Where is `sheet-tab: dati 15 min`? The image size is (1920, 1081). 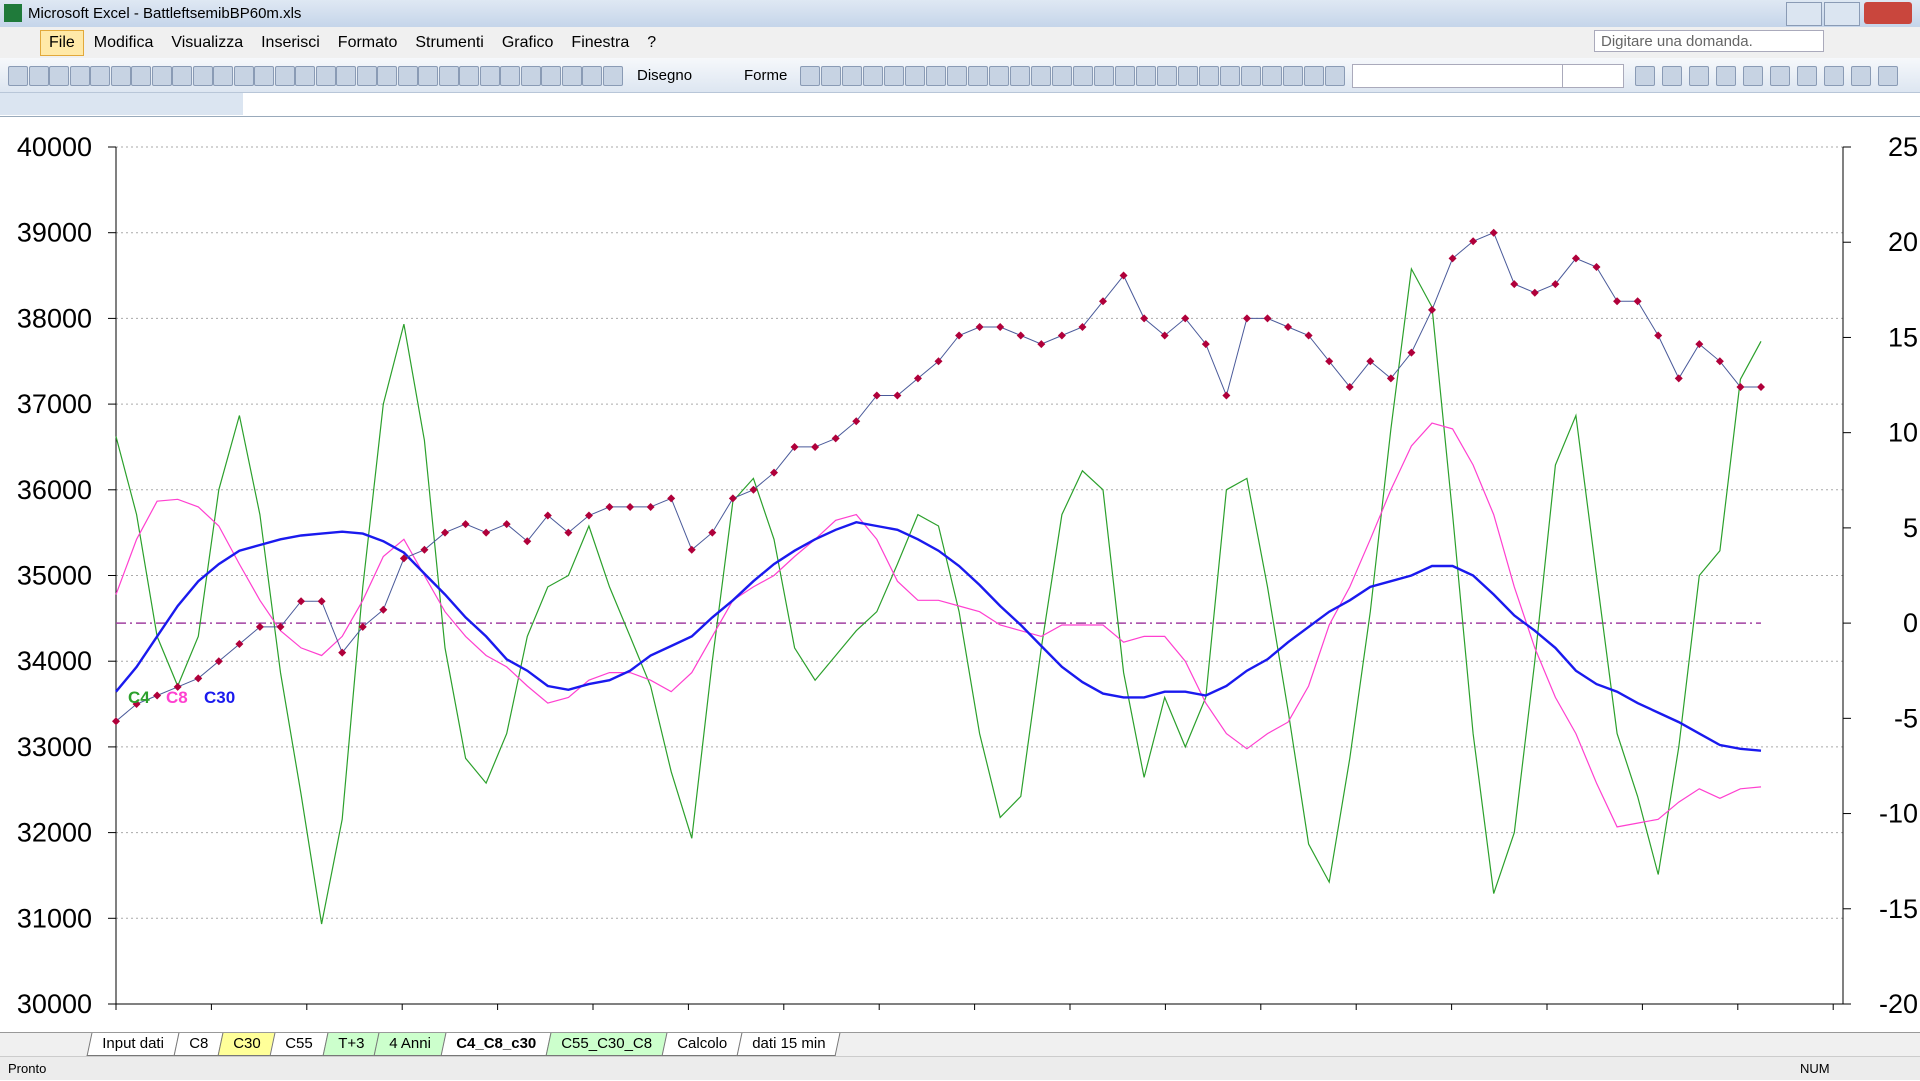 sheet-tab: dati 15 min is located at coordinates (788, 1044).